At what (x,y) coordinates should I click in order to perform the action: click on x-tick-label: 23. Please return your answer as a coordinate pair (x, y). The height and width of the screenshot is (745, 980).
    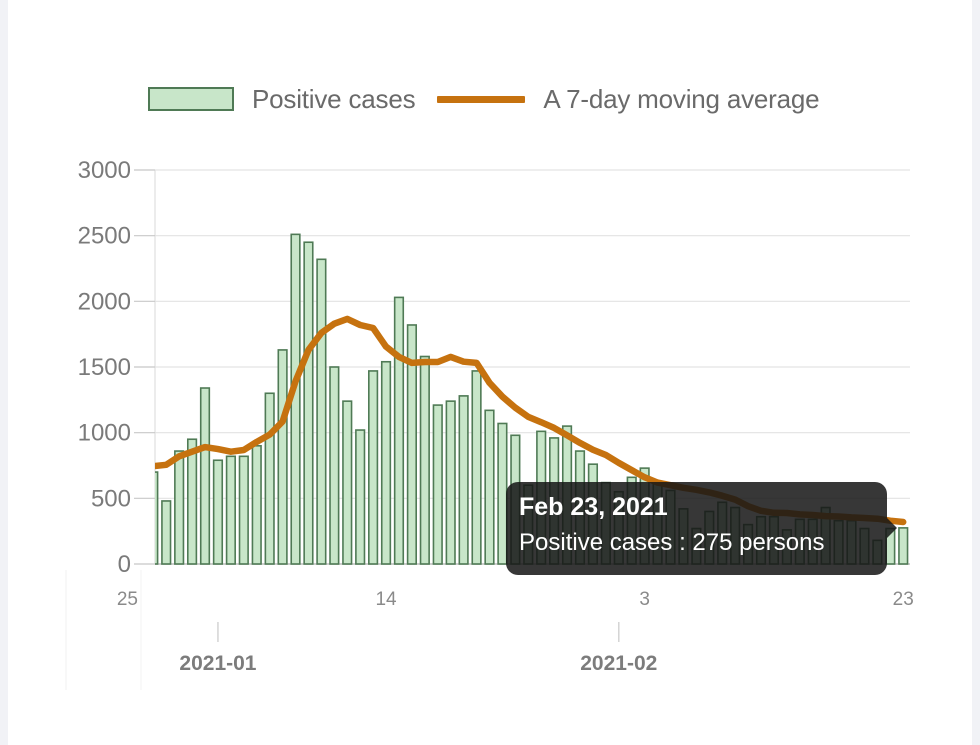
    Looking at the image, I should click on (903, 599).